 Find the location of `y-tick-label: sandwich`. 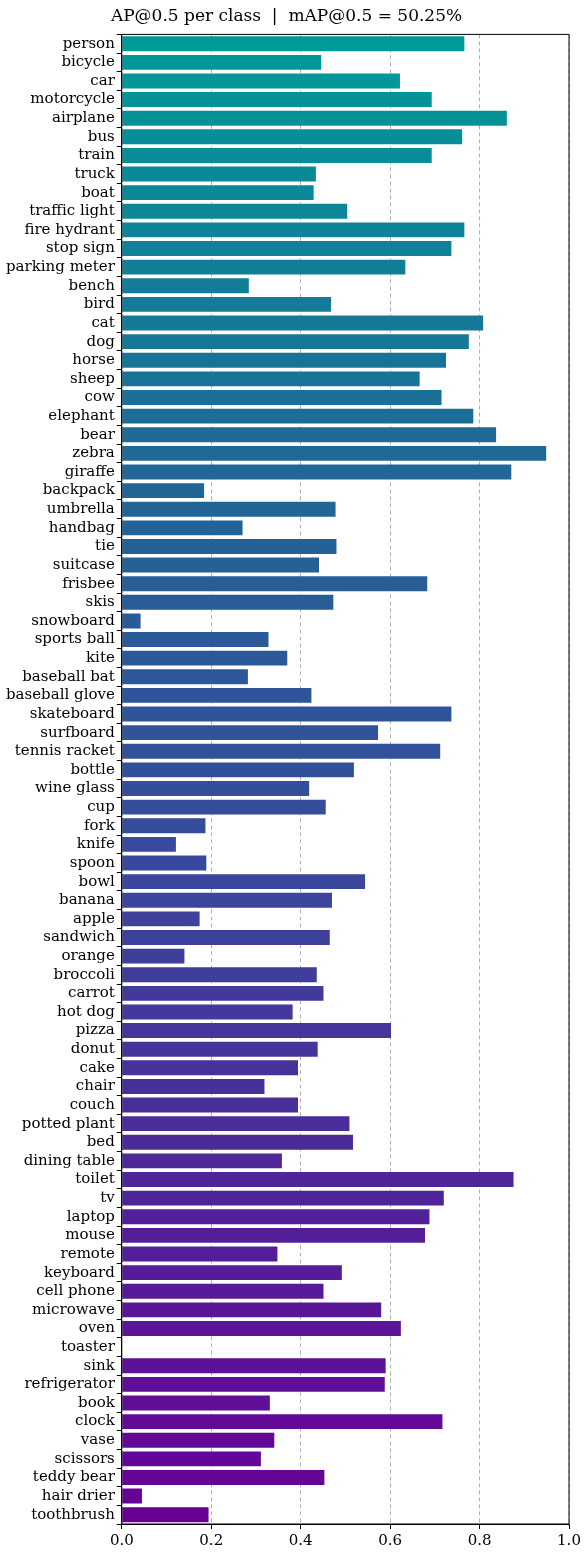

y-tick-label: sandwich is located at coordinates (79, 936).